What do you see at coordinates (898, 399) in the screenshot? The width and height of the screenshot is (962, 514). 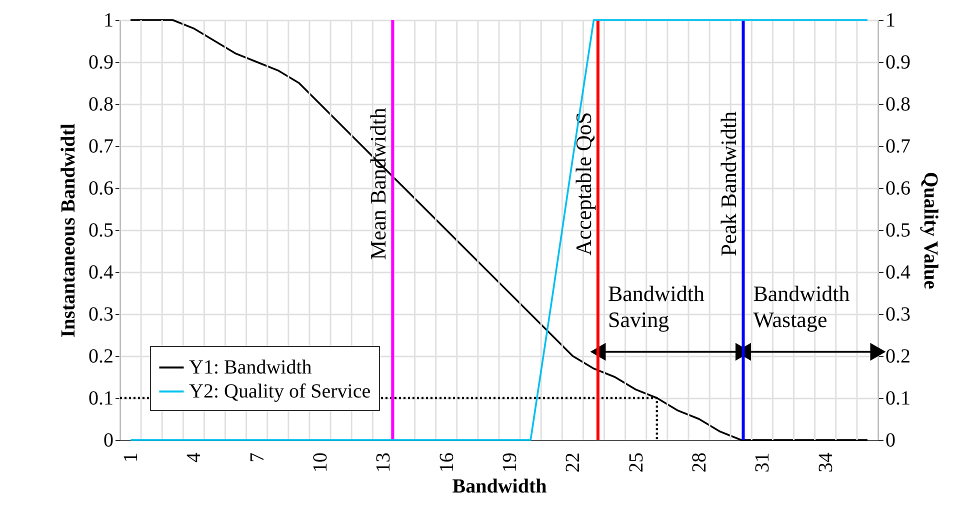 I see `y2-tick-label: 0.1` at bounding box center [898, 399].